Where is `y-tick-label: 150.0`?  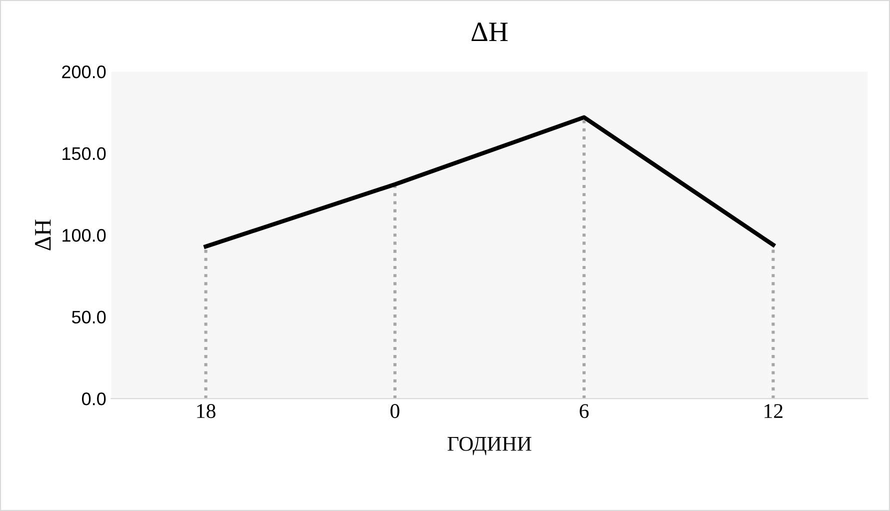 y-tick-label: 150.0 is located at coordinates (84, 153).